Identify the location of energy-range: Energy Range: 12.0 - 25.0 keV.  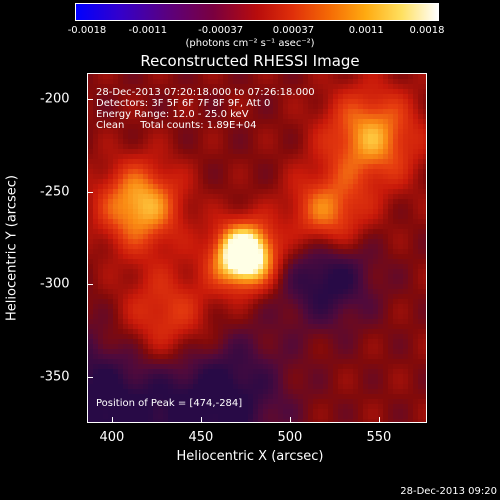
(172, 114).